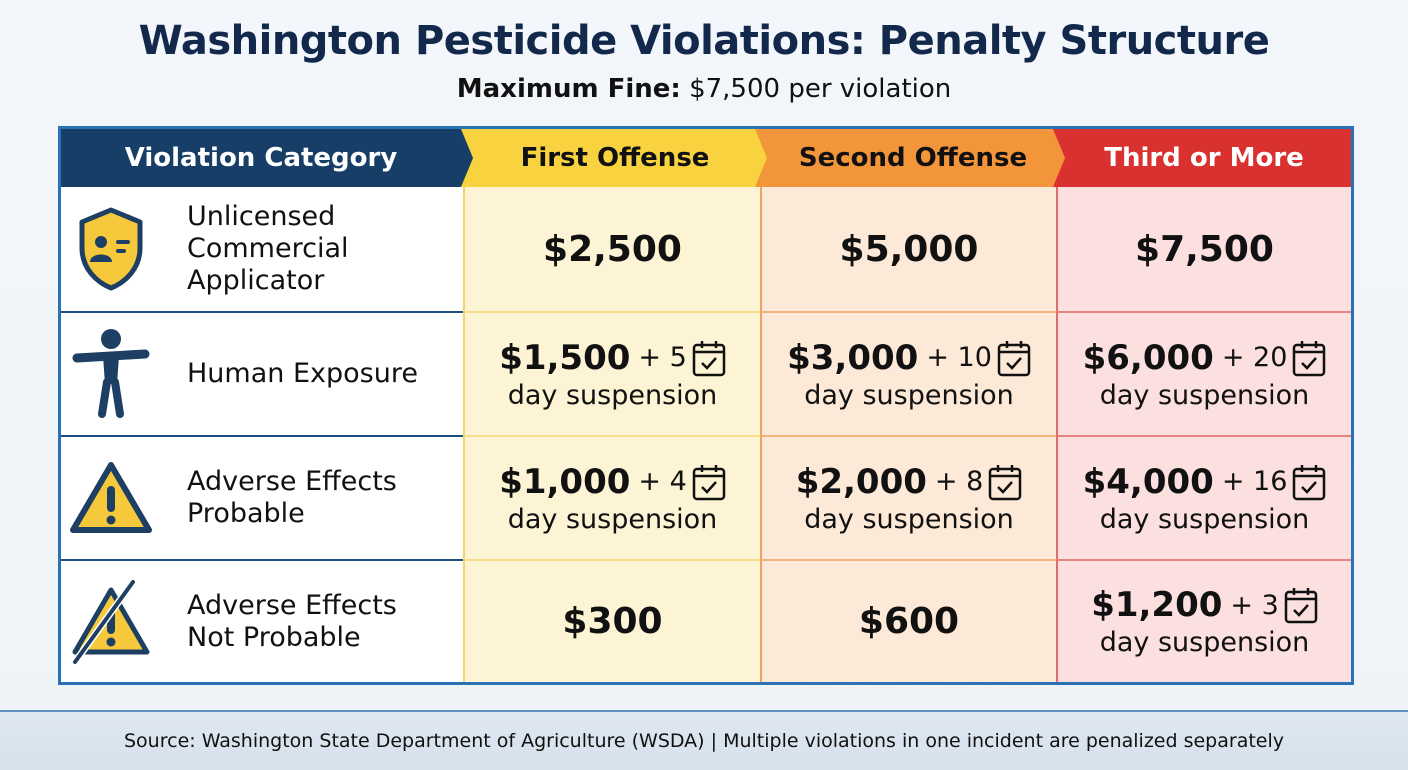 The height and width of the screenshot is (770, 1408). I want to click on third-offense-cell: $7,500, so click(1203, 249).